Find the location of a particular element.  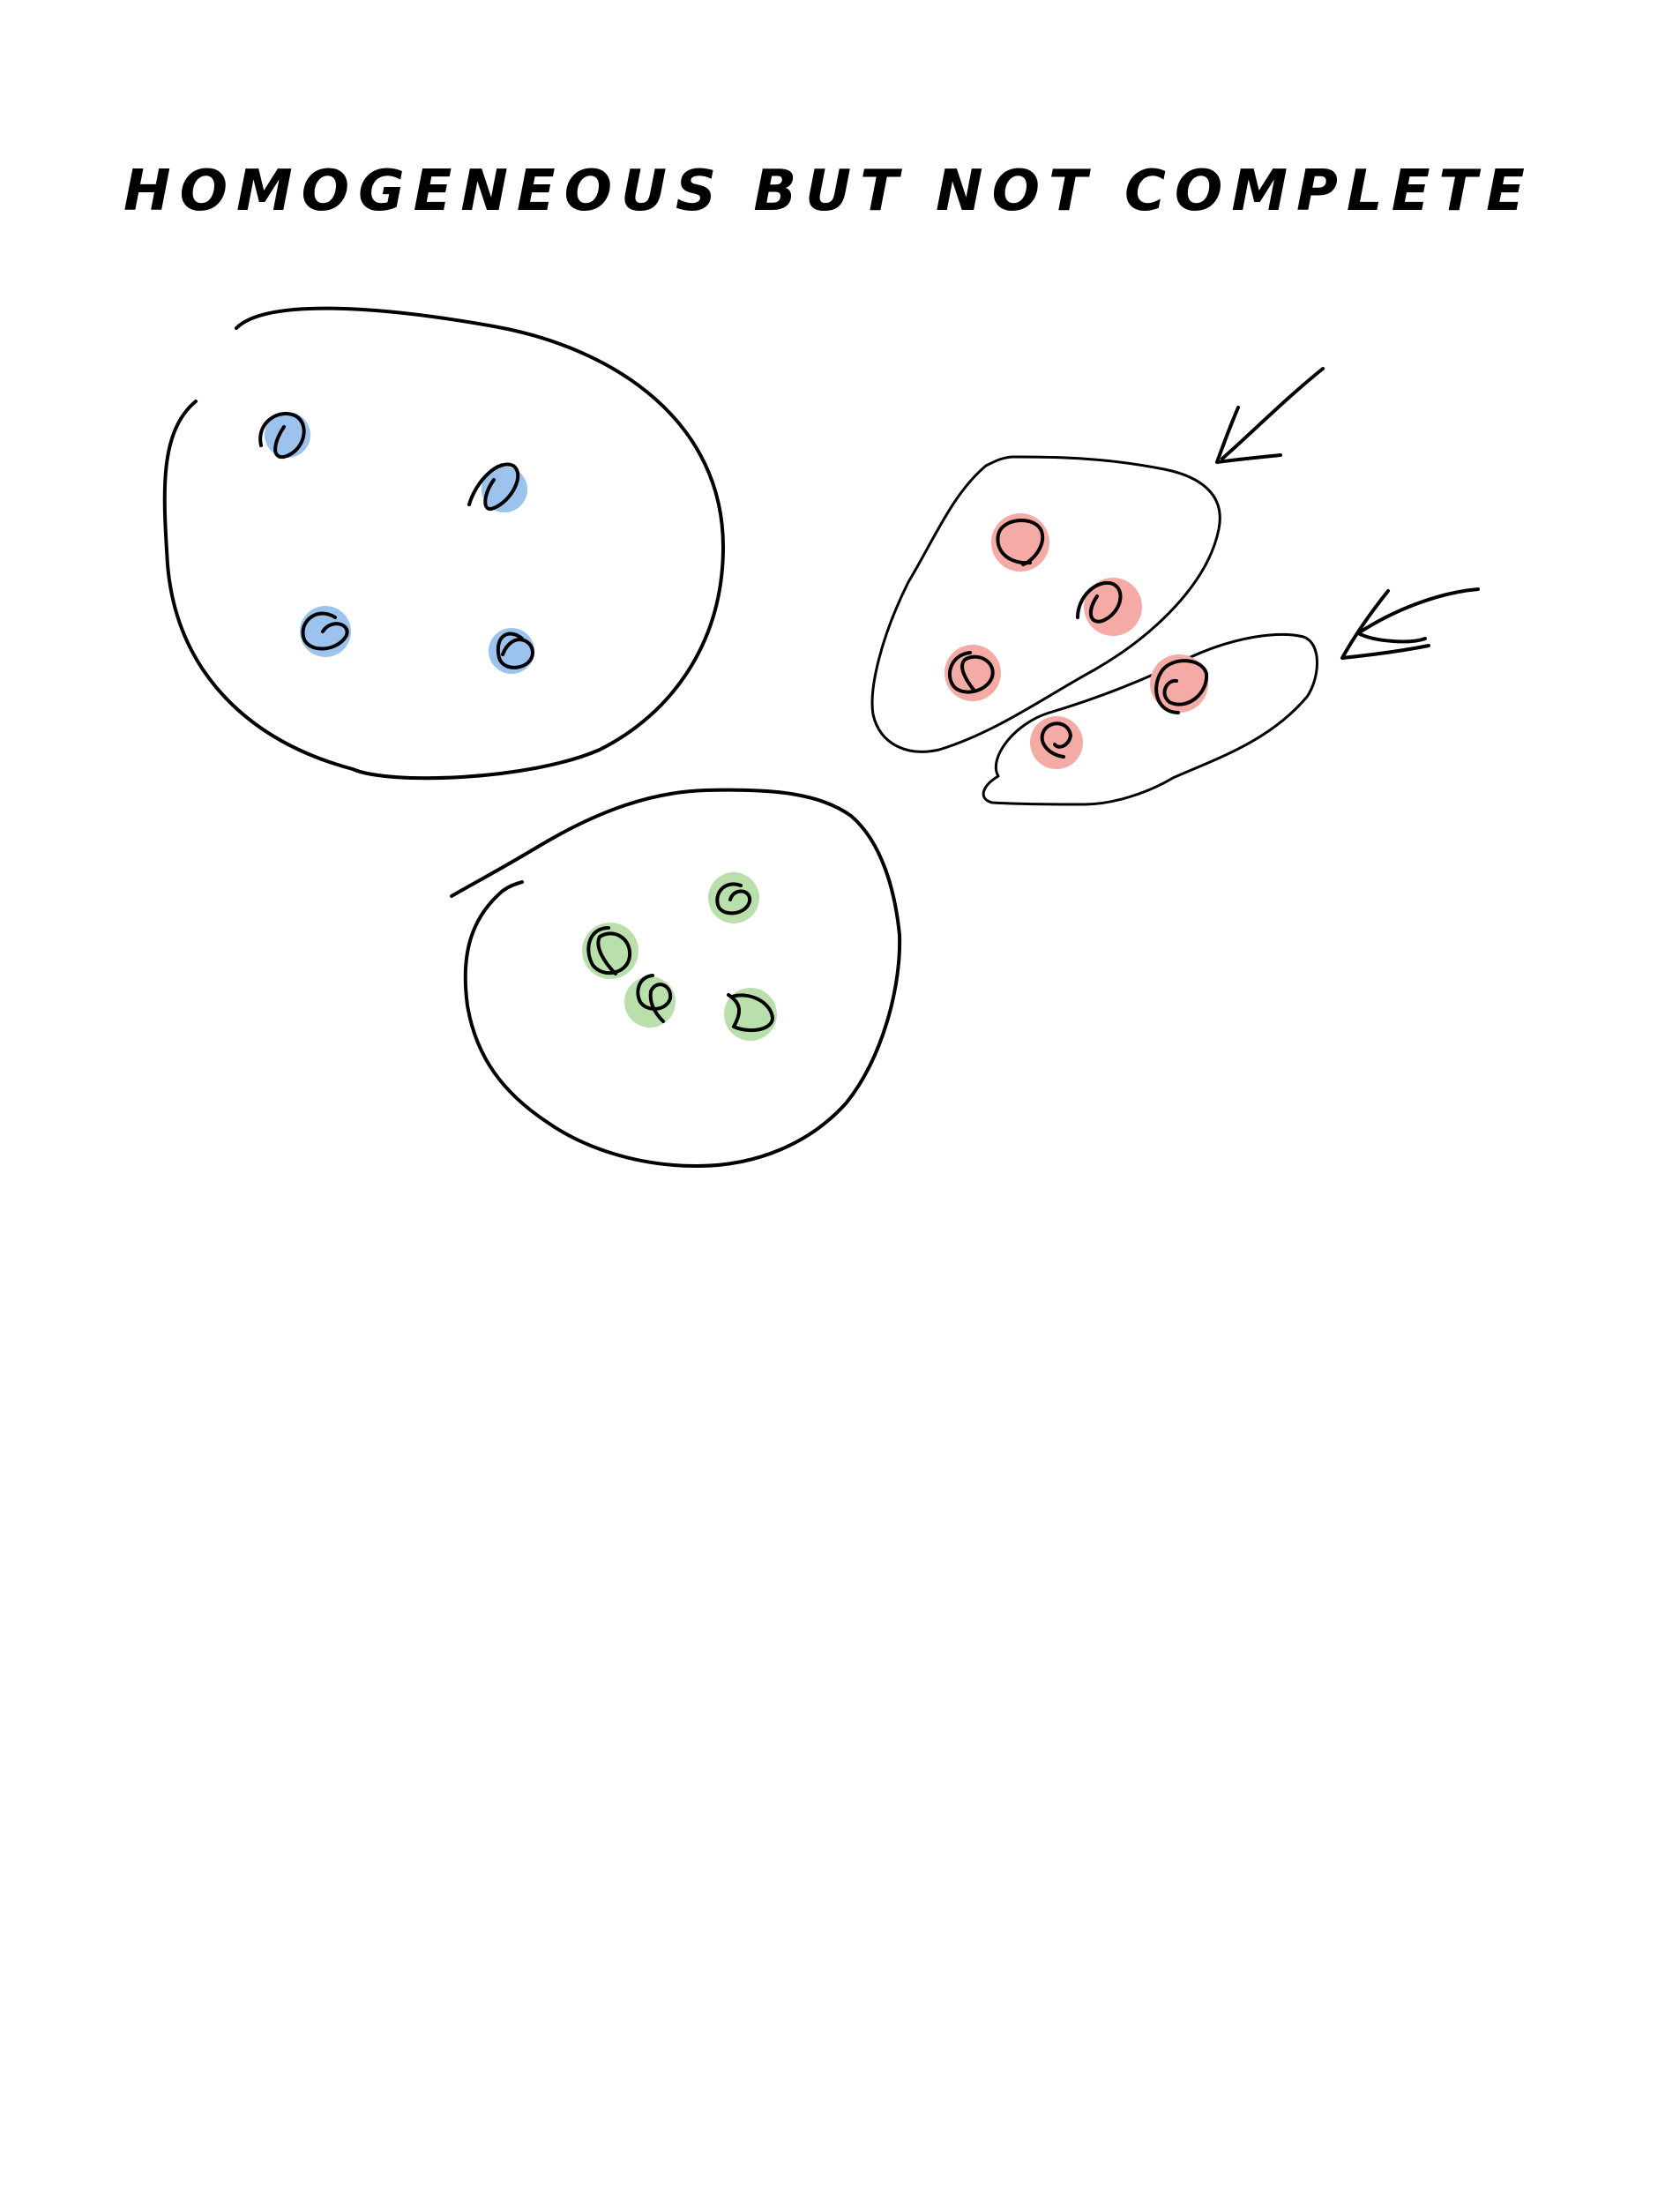

blue-fill is located at coordinates (504, 489).